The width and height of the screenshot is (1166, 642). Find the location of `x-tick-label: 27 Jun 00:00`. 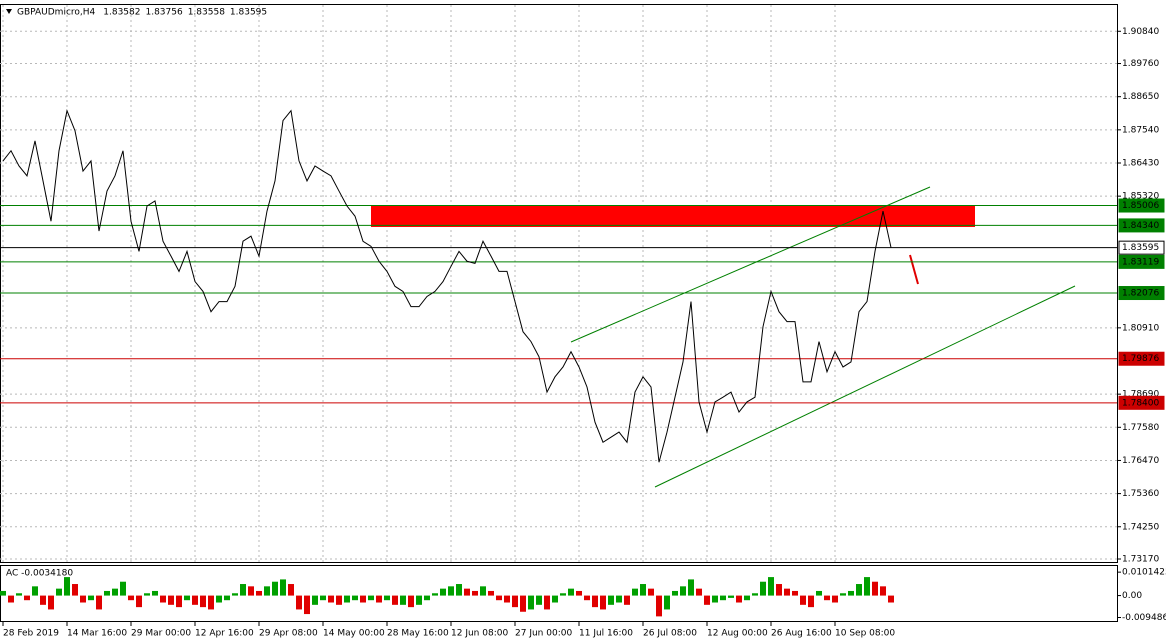

x-tick-label: 27 Jun 00:00 is located at coordinates (543, 634).